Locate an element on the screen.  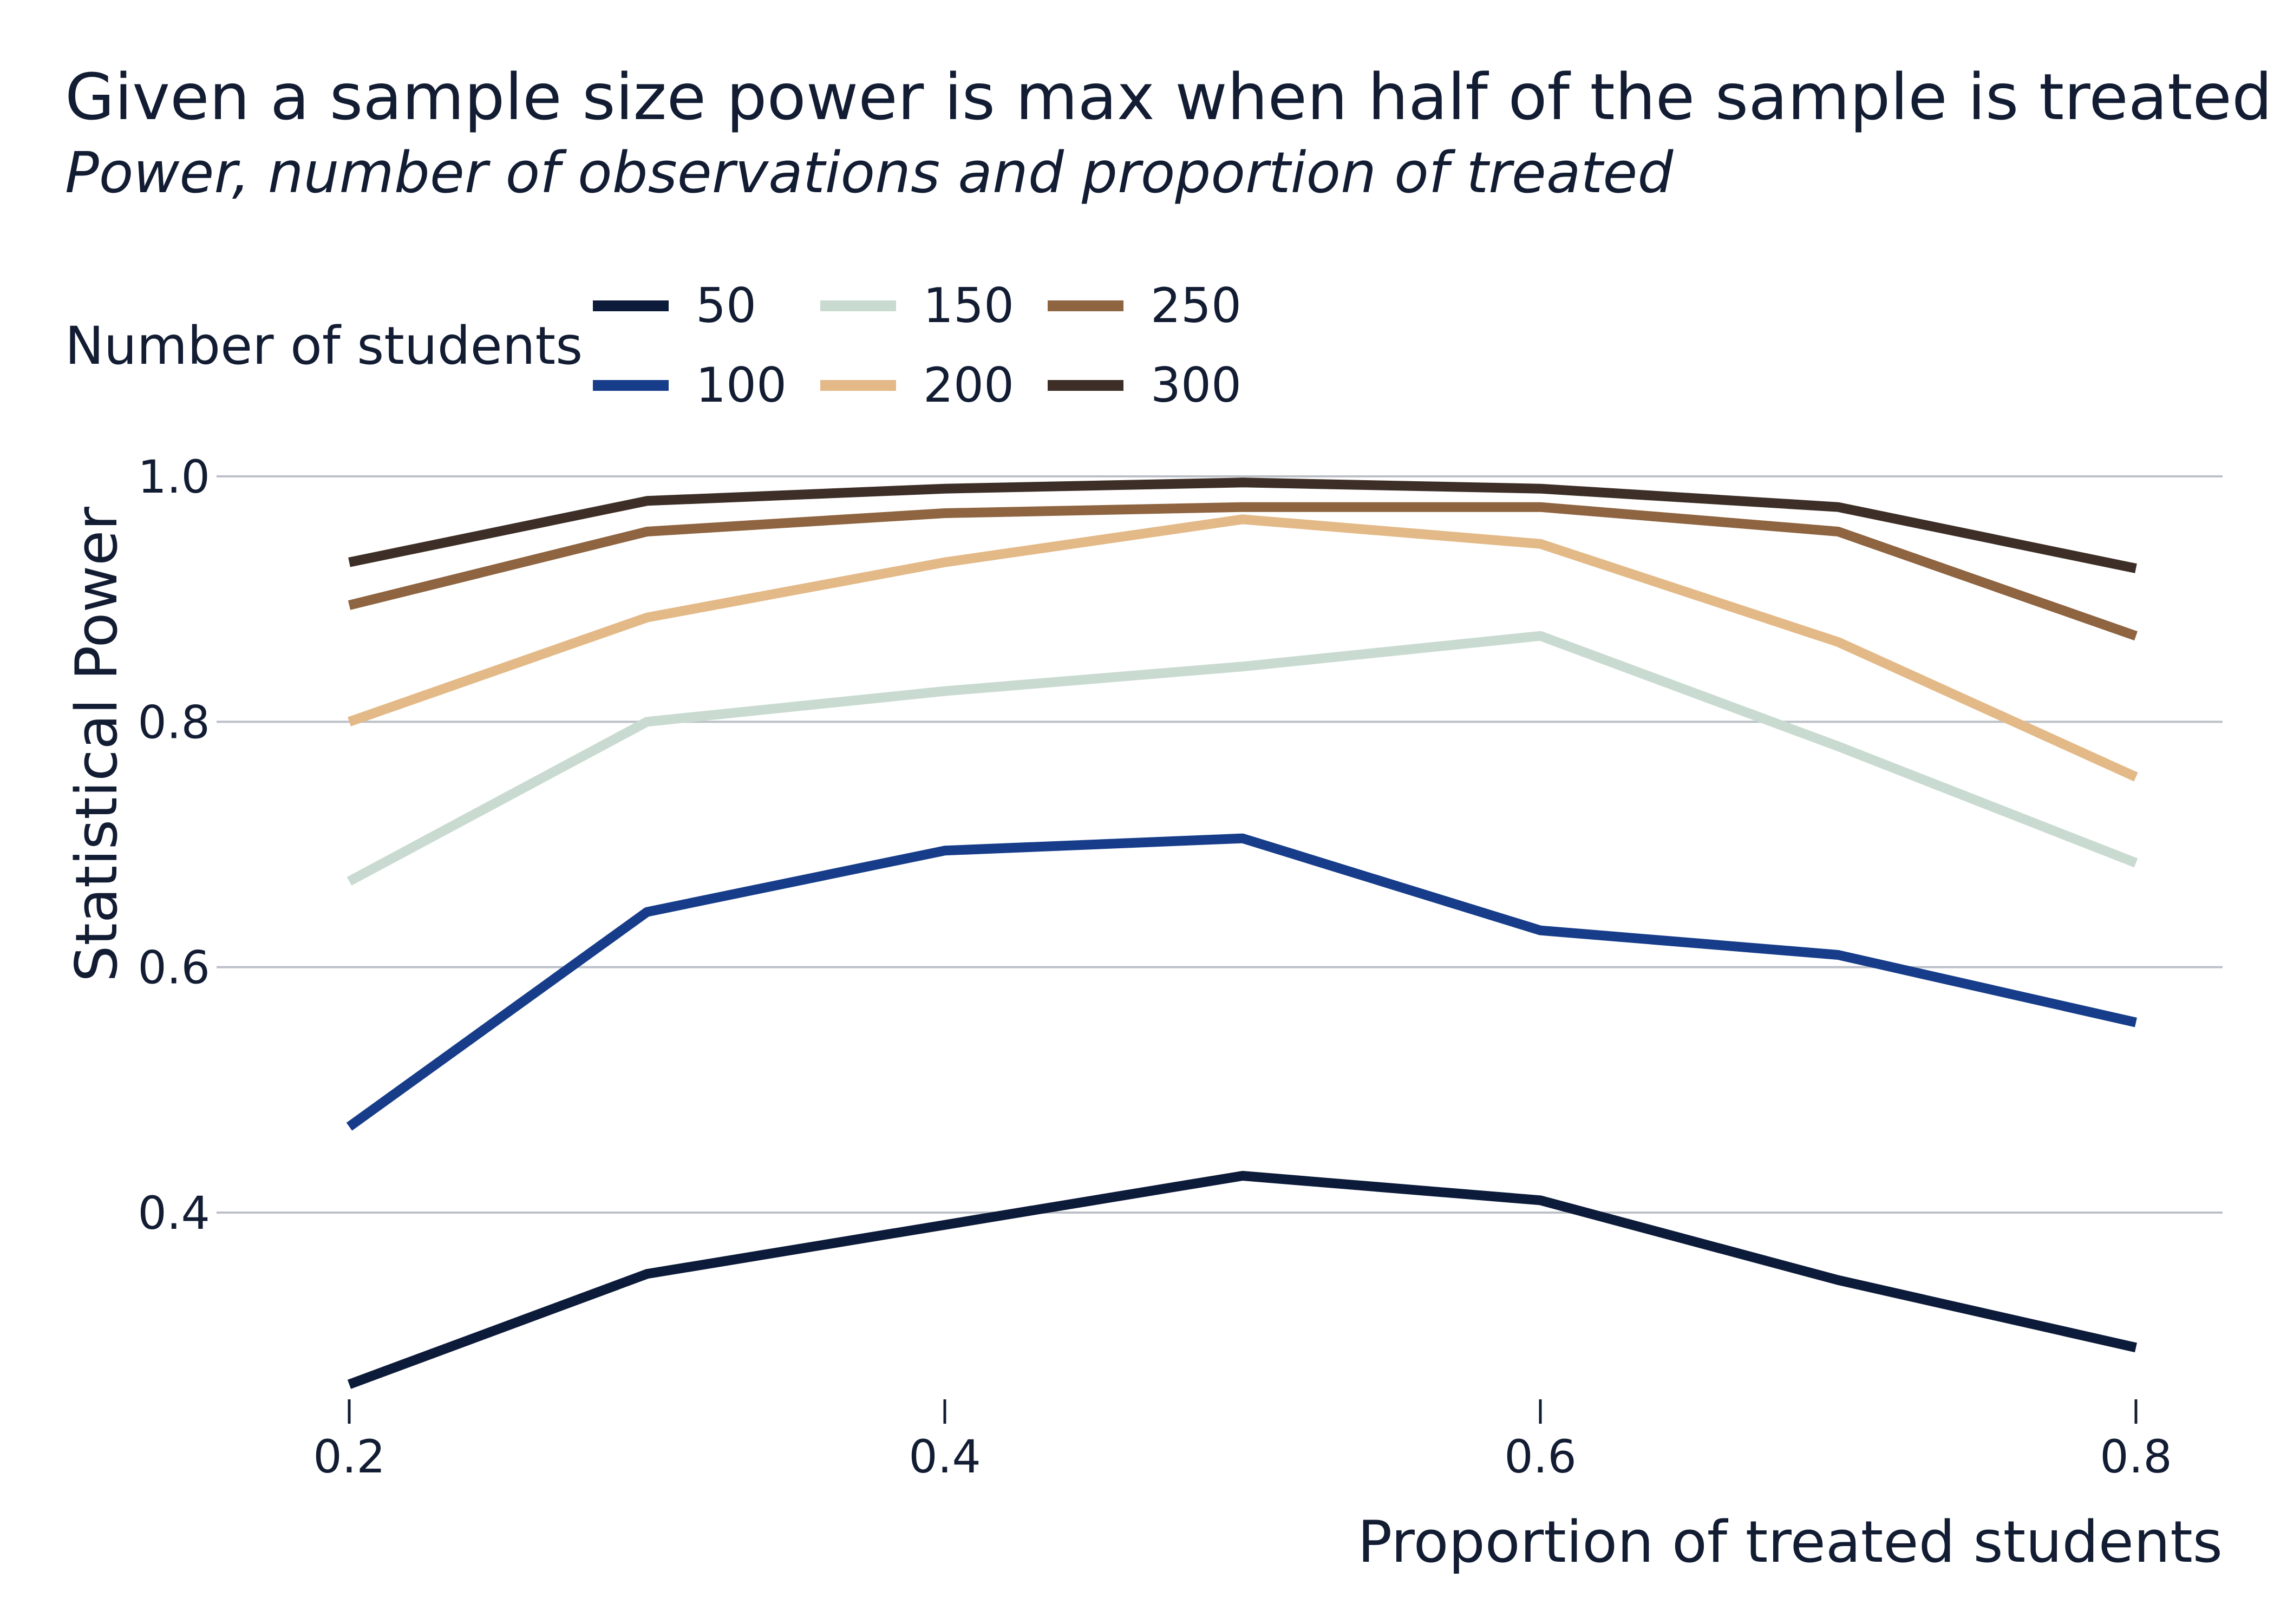
x-tick-label: 0.4 is located at coordinates (945, 1456).